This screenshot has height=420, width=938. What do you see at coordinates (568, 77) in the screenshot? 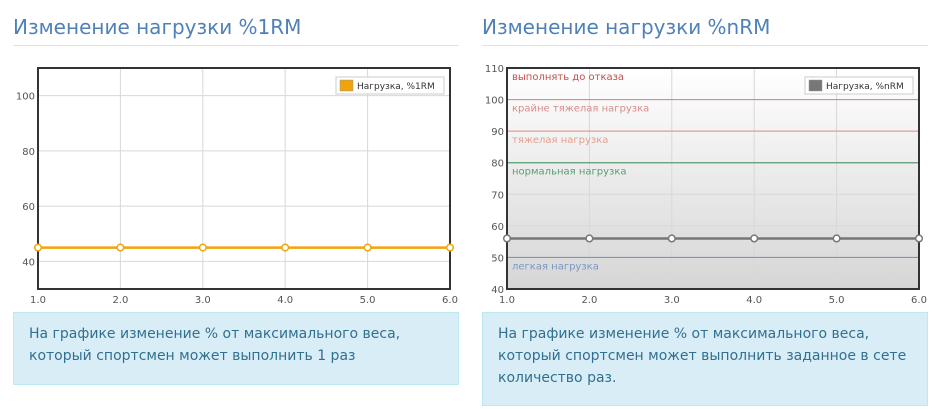
I see `zone-label: выполнять до отказа` at bounding box center [568, 77].